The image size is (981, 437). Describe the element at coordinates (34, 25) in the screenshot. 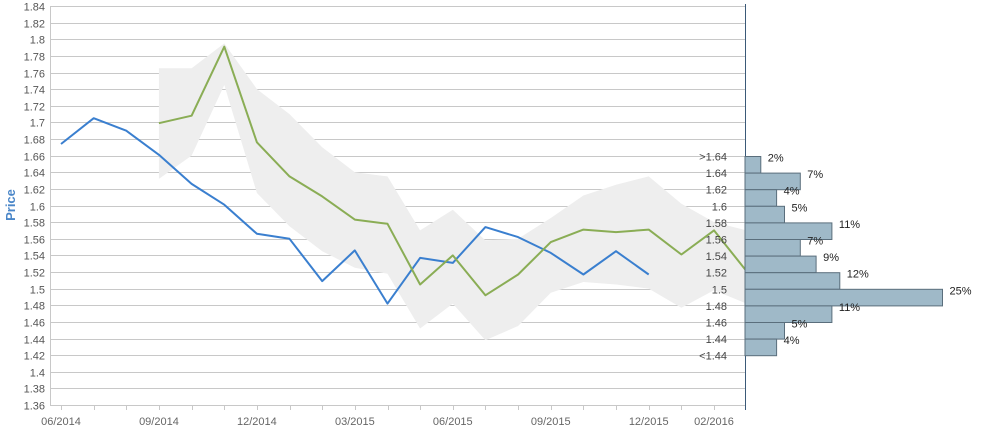

I see `y-tick-label: 1.82` at that location.